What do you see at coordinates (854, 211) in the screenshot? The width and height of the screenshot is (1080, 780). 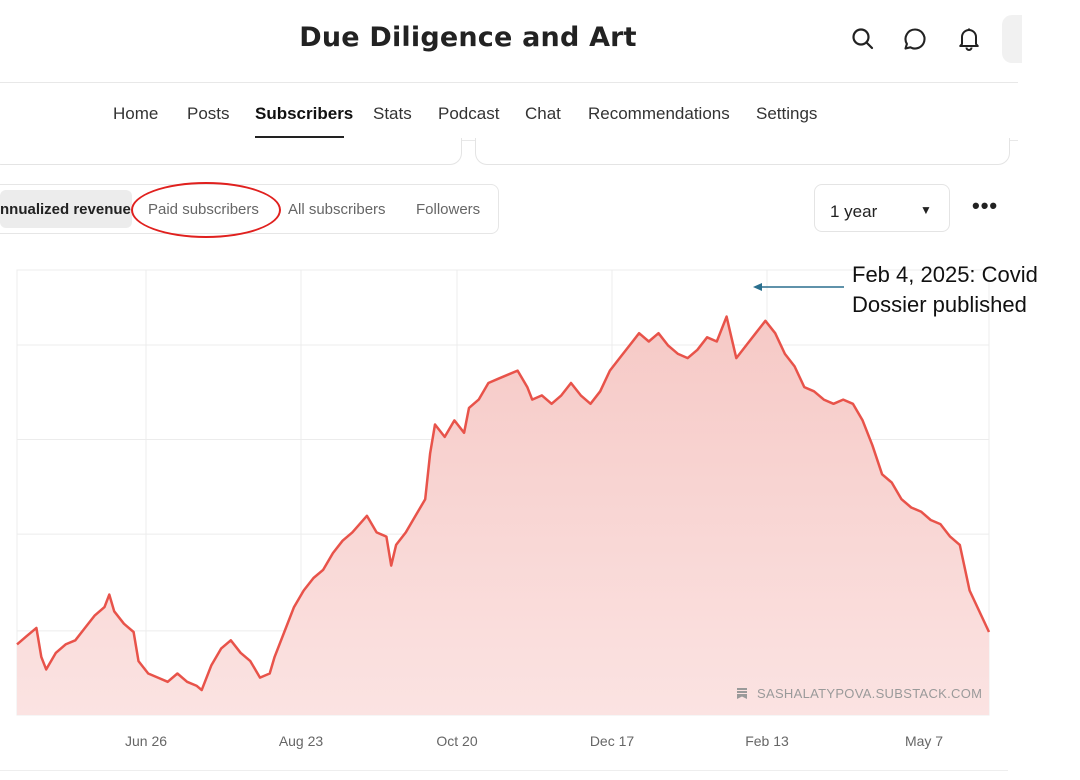 I see `time-range-value: 1 year` at bounding box center [854, 211].